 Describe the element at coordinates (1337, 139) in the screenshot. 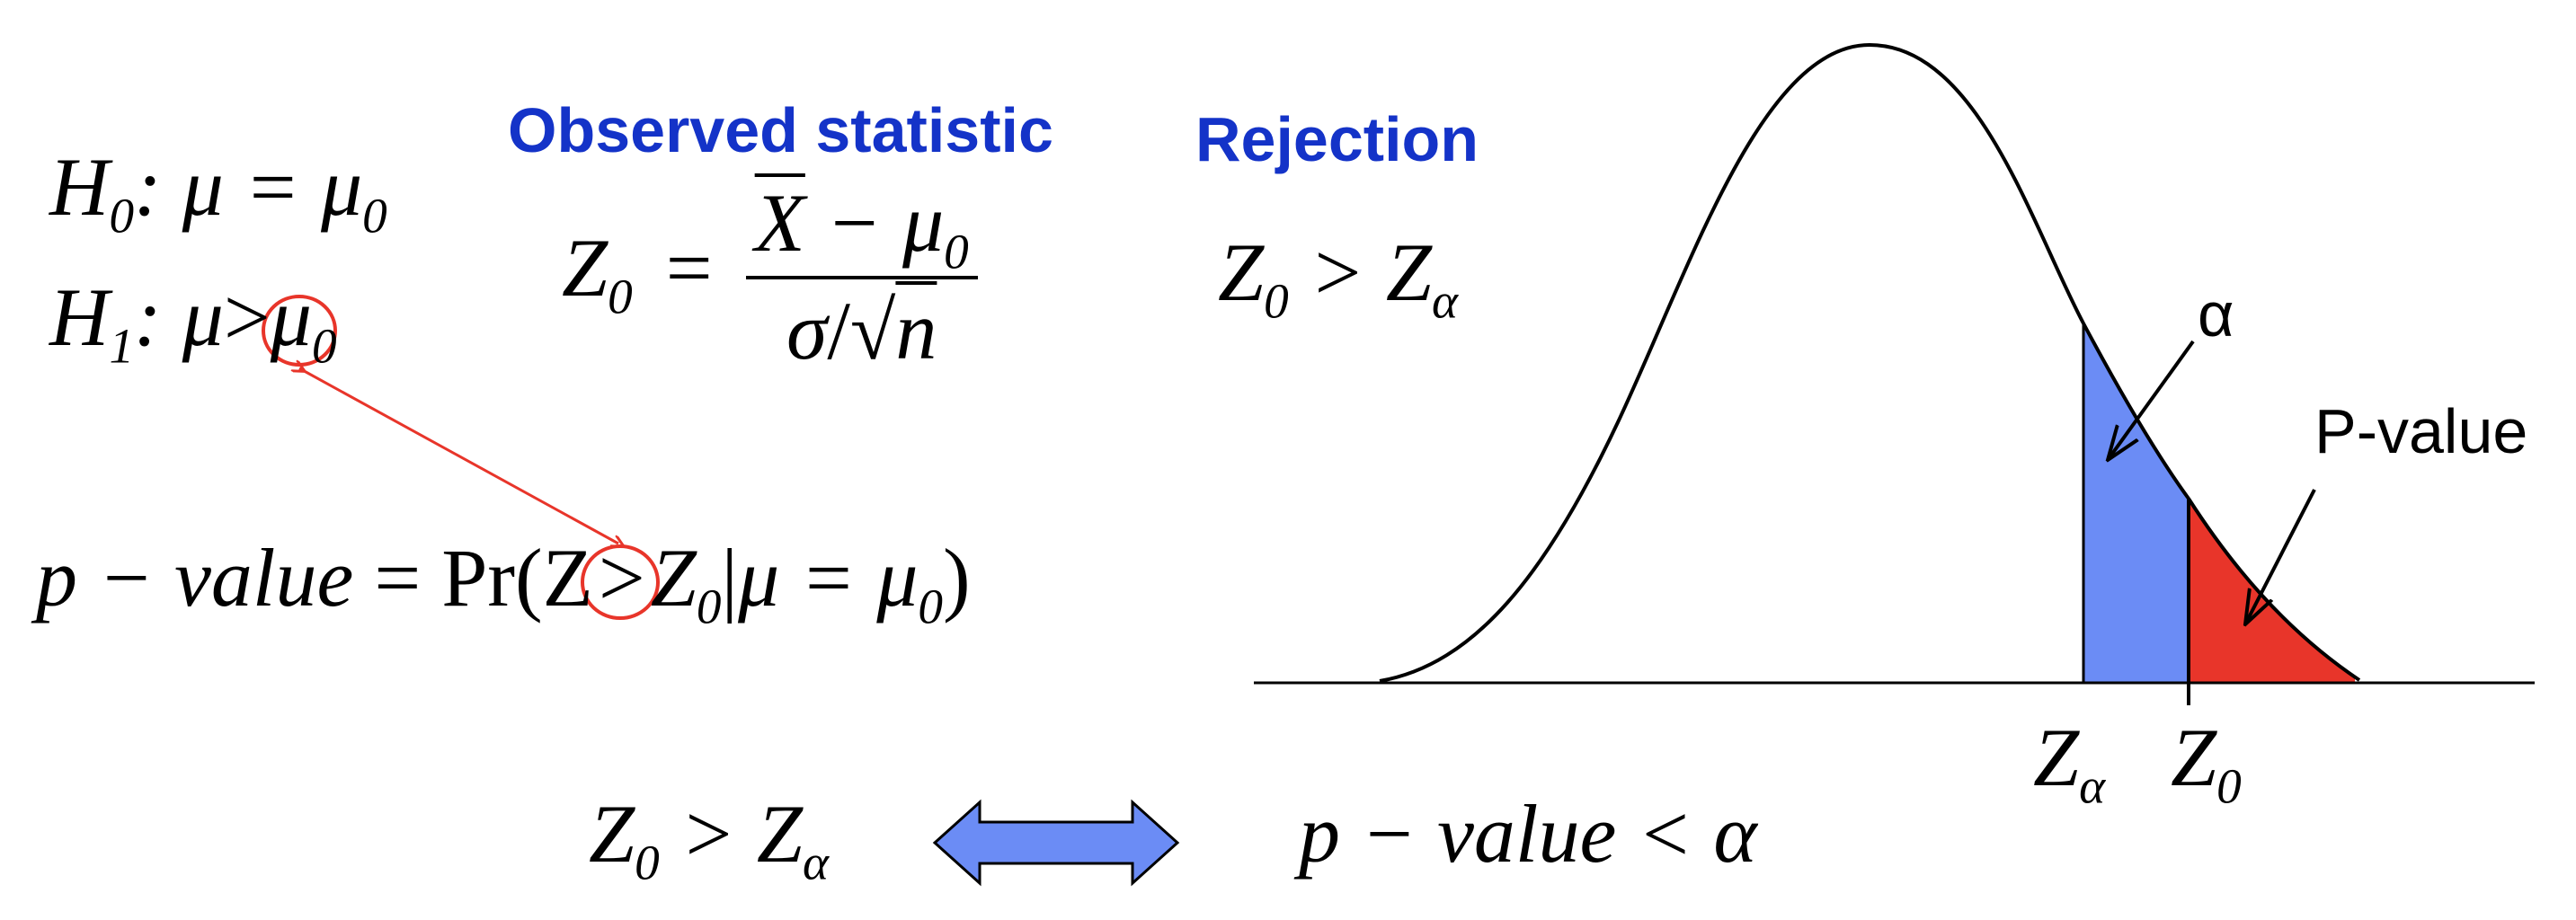

I see `rejection-heading: Rejection` at that location.